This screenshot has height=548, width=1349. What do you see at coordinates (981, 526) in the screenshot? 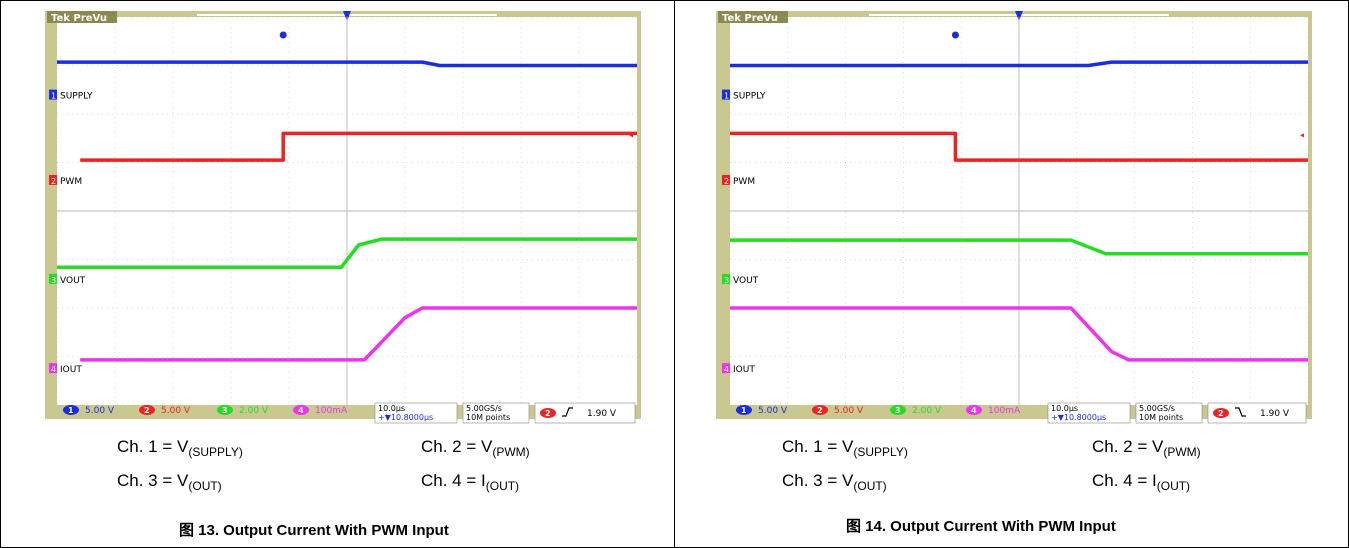
I see `figure-title: 图 14. Output Current With PWM Input` at bounding box center [981, 526].